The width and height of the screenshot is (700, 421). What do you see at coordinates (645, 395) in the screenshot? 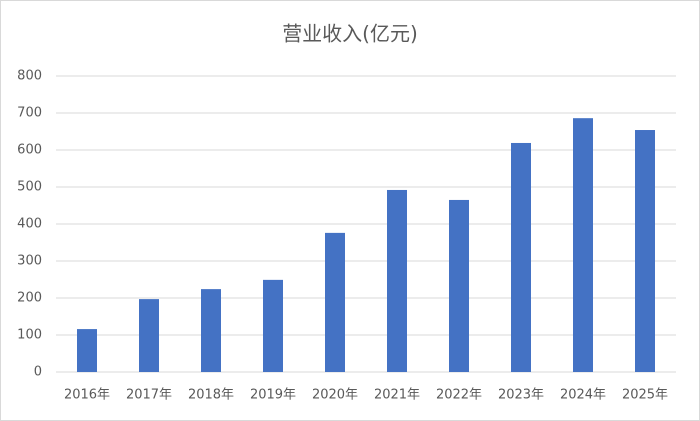
I see `x-tick-label: 2025年` at bounding box center [645, 395].